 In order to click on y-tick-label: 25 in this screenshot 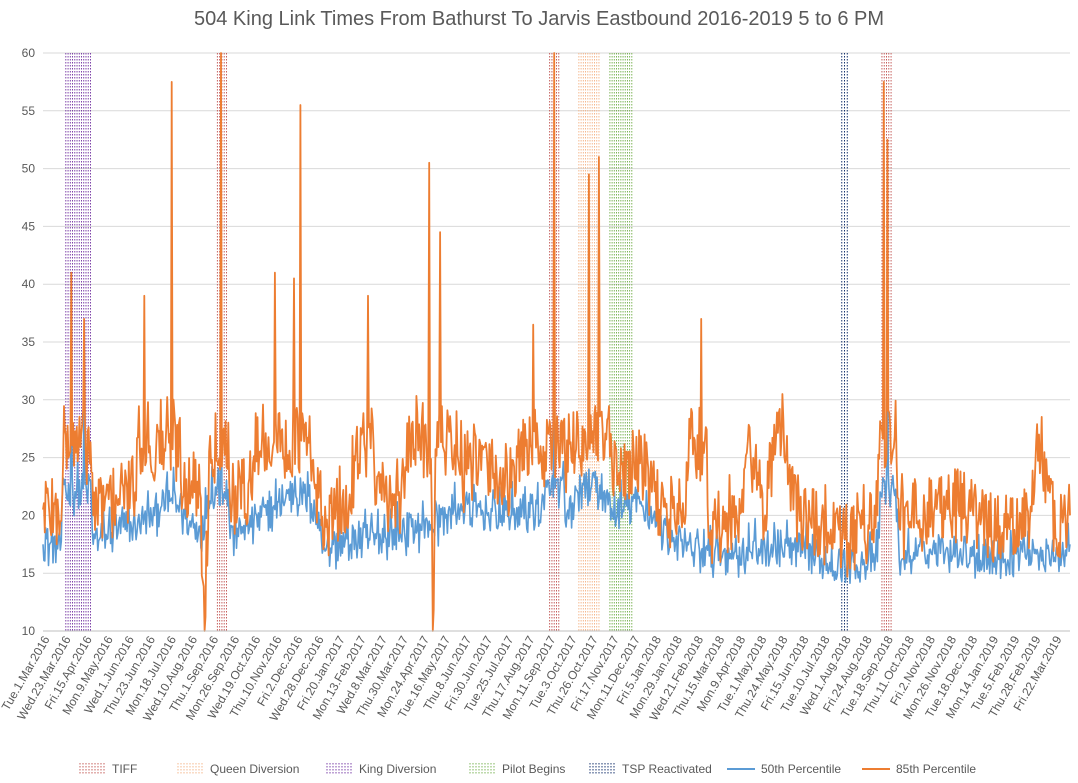, I will do `click(29, 458)`.